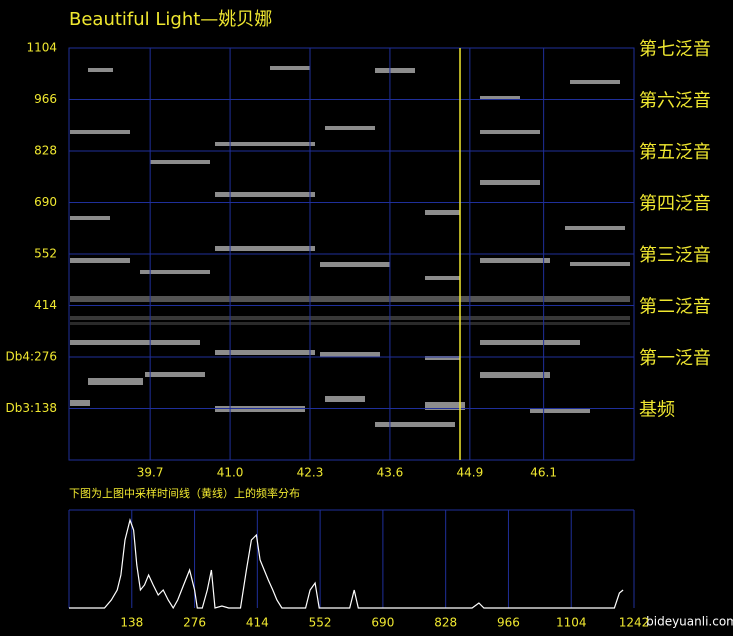  Describe the element at coordinates (634, 623) in the screenshot. I see `x-tick-label: 1242` at that location.